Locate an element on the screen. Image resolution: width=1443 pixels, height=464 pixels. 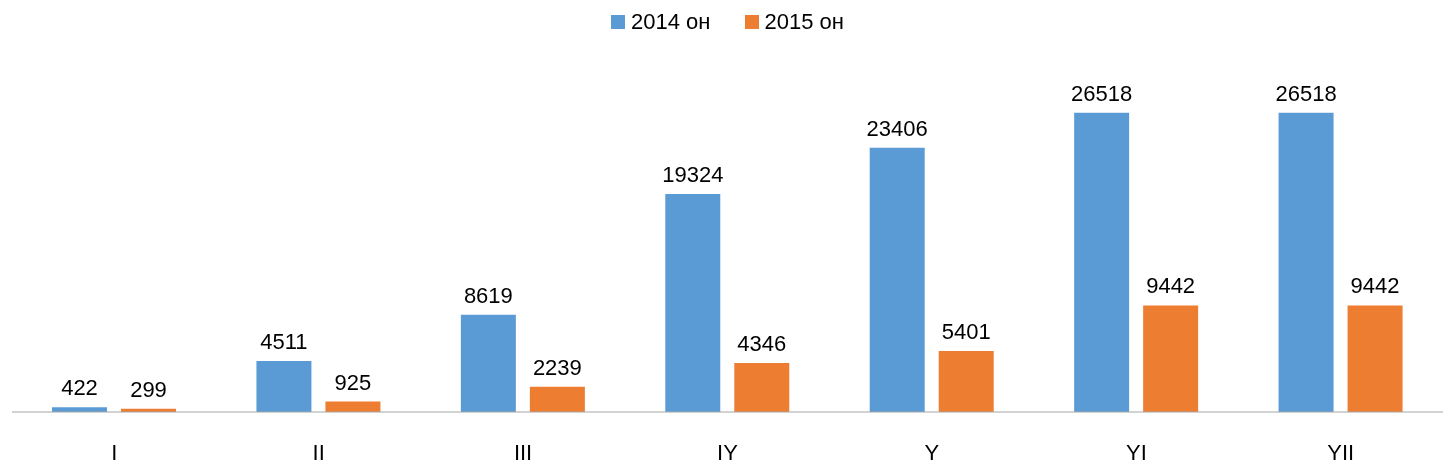
data-label: 8619 is located at coordinates (488, 295).